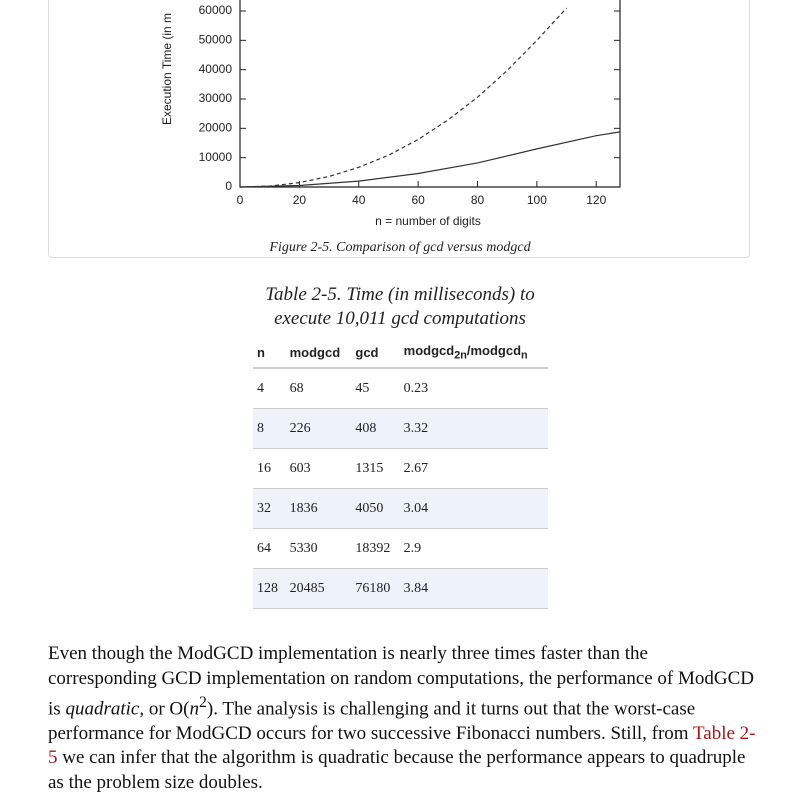  I want to click on x-axis-label: n = number of digits, so click(428, 221).